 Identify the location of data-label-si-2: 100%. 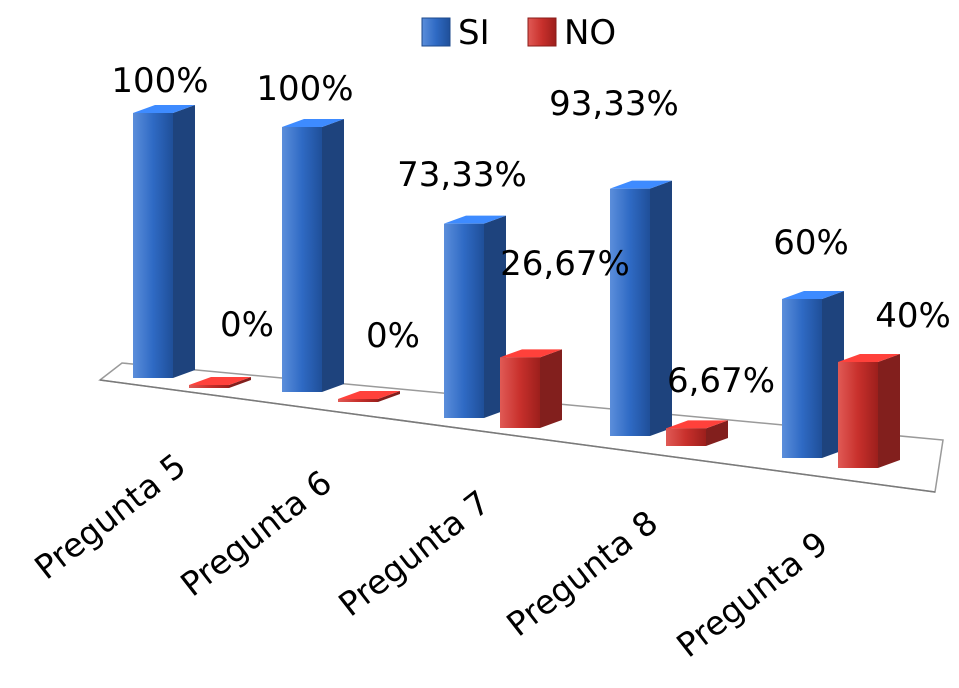
(304, 89).